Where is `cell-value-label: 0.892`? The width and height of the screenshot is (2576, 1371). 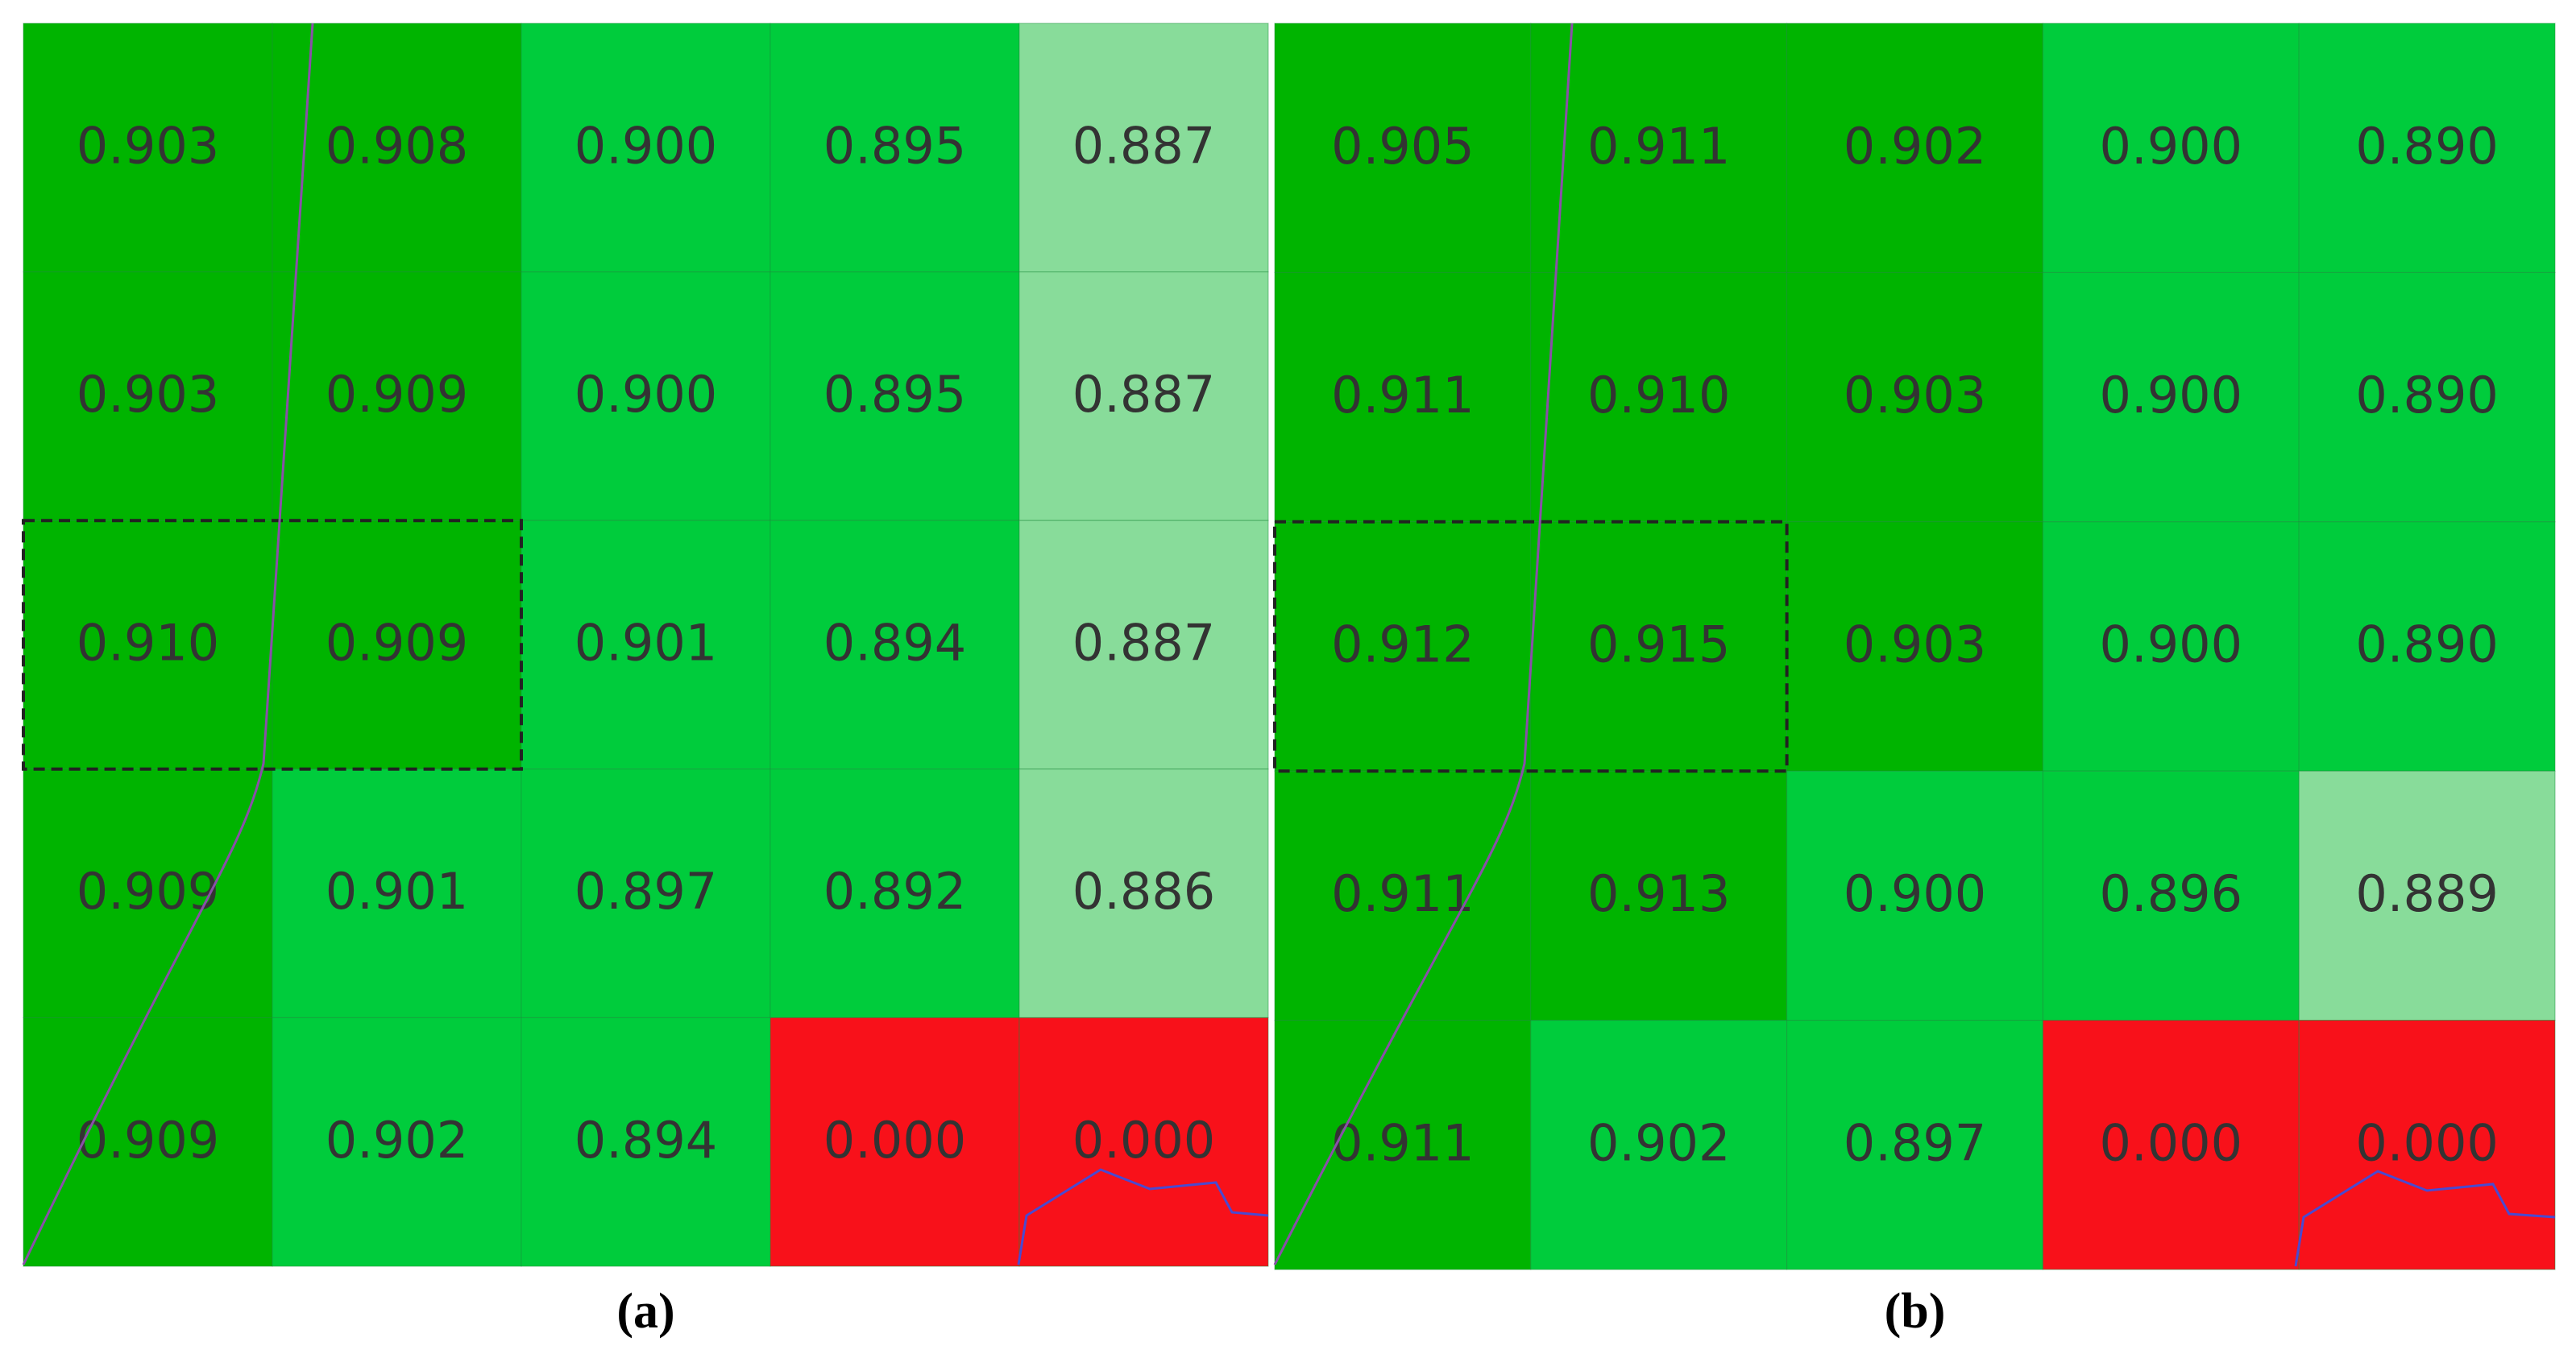 cell-value-label: 0.892 is located at coordinates (895, 891).